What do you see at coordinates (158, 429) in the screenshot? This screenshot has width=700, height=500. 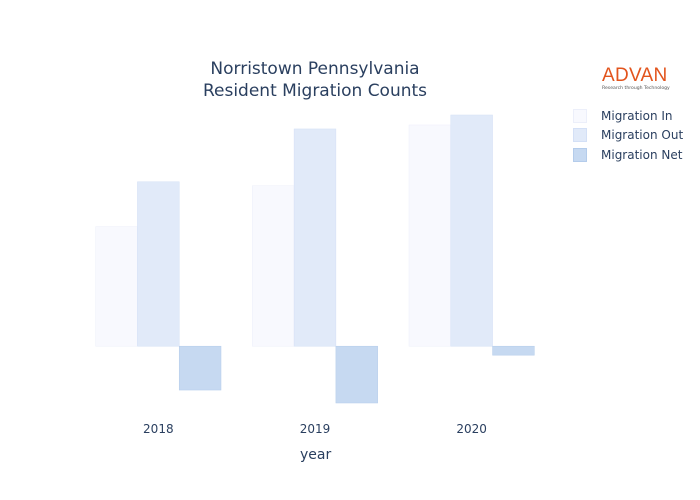 I see `x-tick-label: 2018` at bounding box center [158, 429].